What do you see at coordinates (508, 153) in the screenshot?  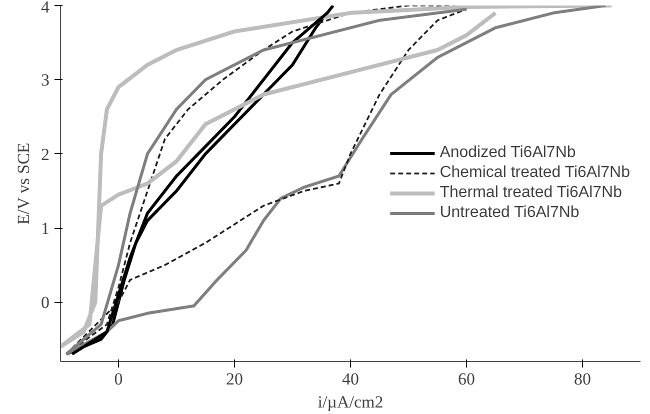 I see `legend-label: Anodized Ti6Al7Nb` at bounding box center [508, 153].